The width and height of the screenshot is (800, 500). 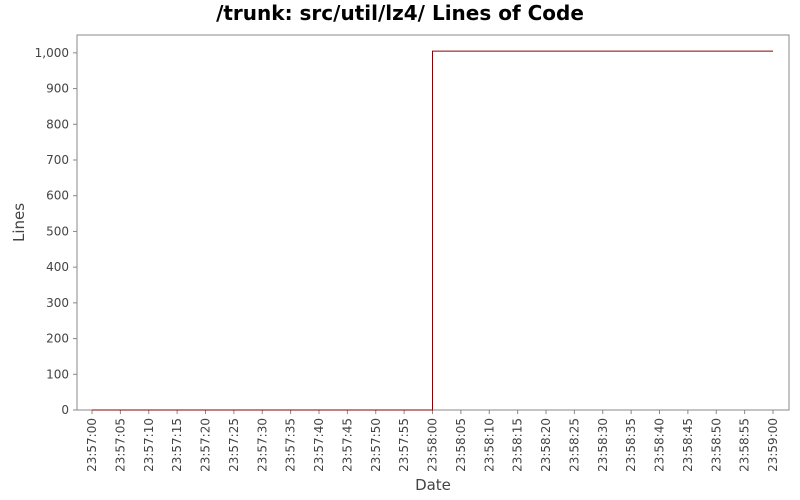 I want to click on x-tick-label: 23:58:15, so click(x=518, y=445).